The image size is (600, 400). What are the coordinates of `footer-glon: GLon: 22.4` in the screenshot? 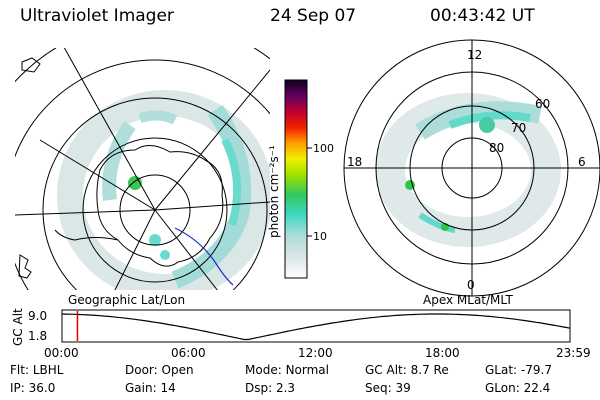 It's located at (518, 388).